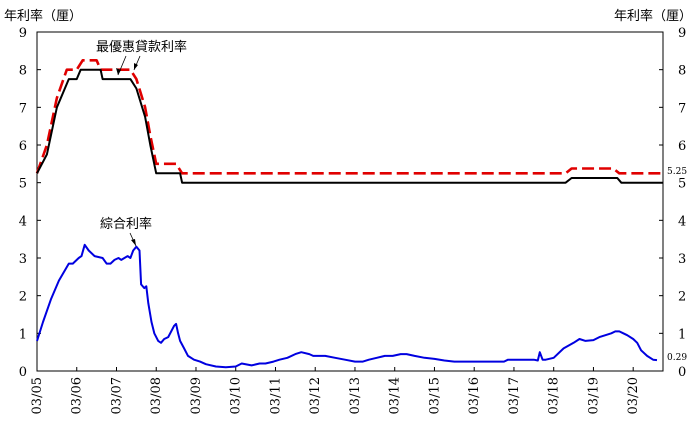 This screenshot has width=696, height=422. I want to click on annotation-best-lending: 最優惠貸款利率, so click(141, 57).